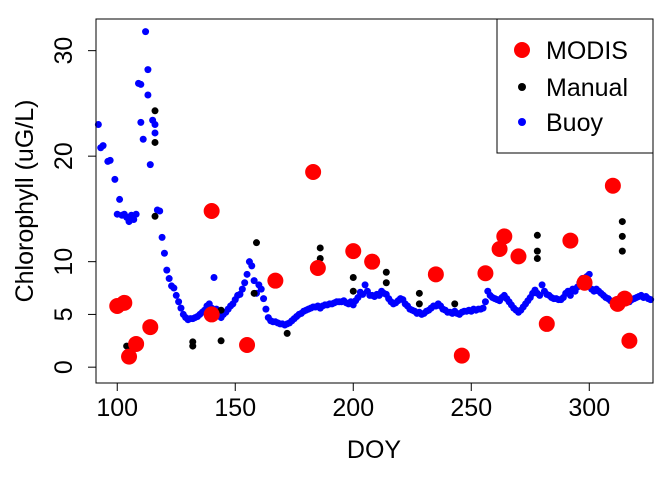 The width and height of the screenshot is (672, 480). Describe the element at coordinates (64, 156) in the screenshot. I see `y-tick-label: 20` at that location.